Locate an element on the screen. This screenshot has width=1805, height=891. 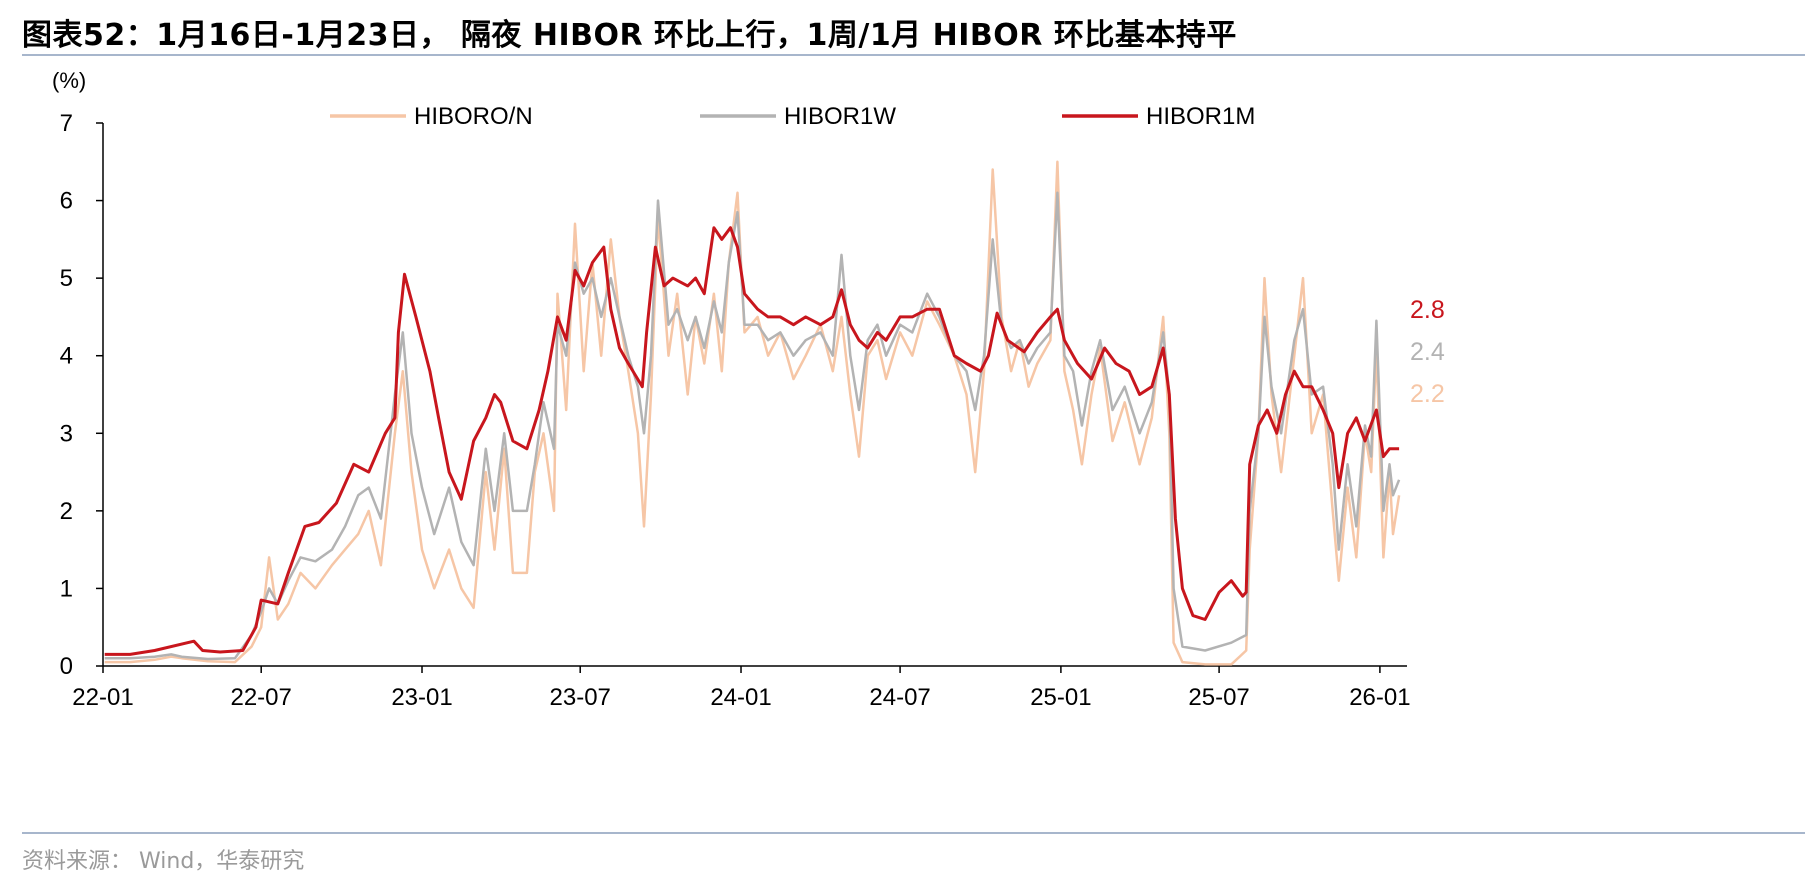
x-tick-label: 25-07 is located at coordinates (1218, 697).